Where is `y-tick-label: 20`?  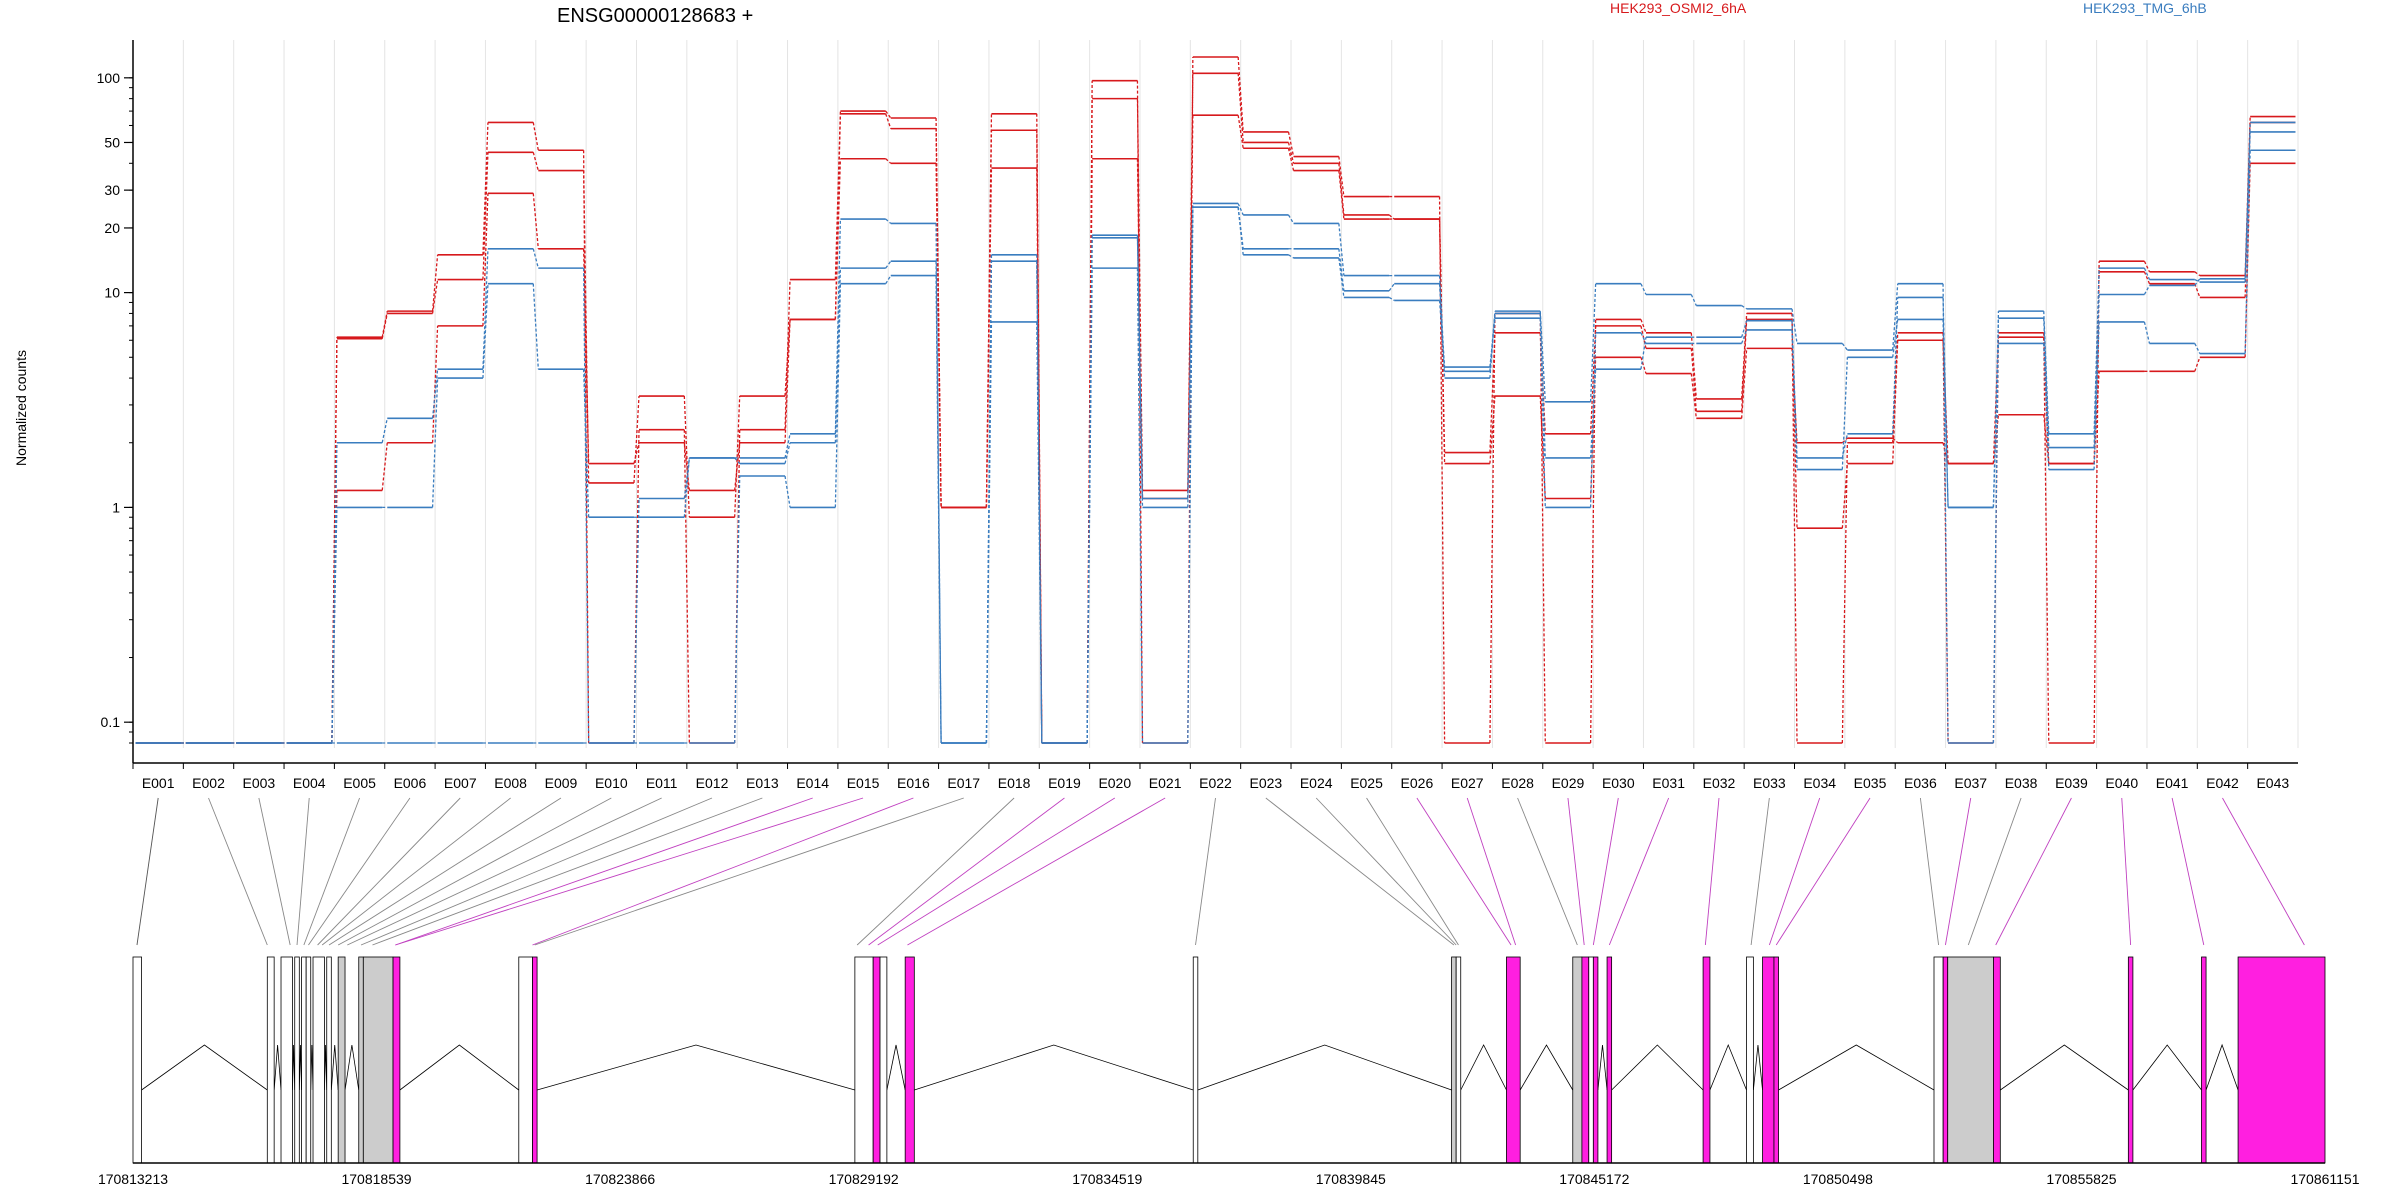
y-tick-label: 20 is located at coordinates (112, 228).